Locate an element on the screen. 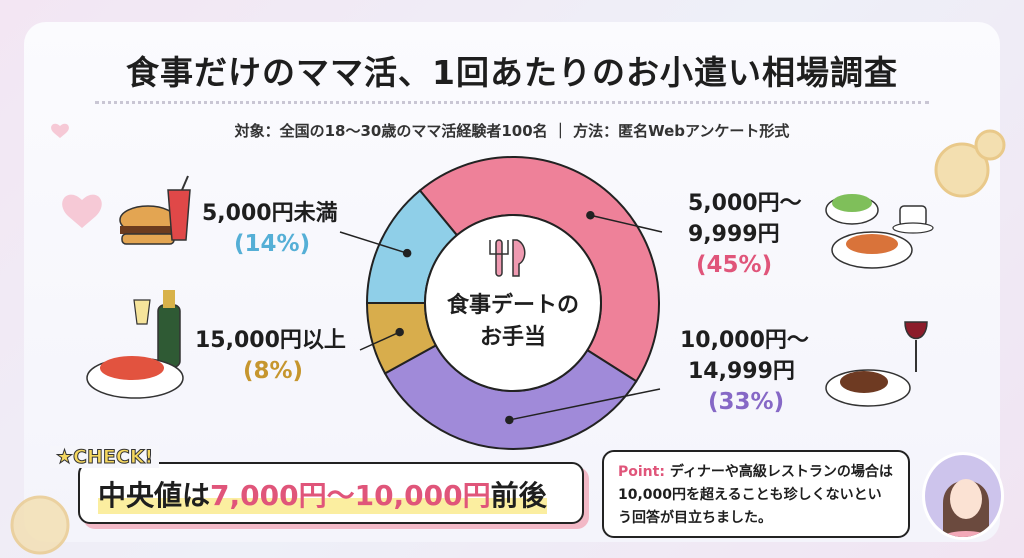 This screenshot has width=1024, height=558. median-suffix: 前後 is located at coordinates (518, 495).